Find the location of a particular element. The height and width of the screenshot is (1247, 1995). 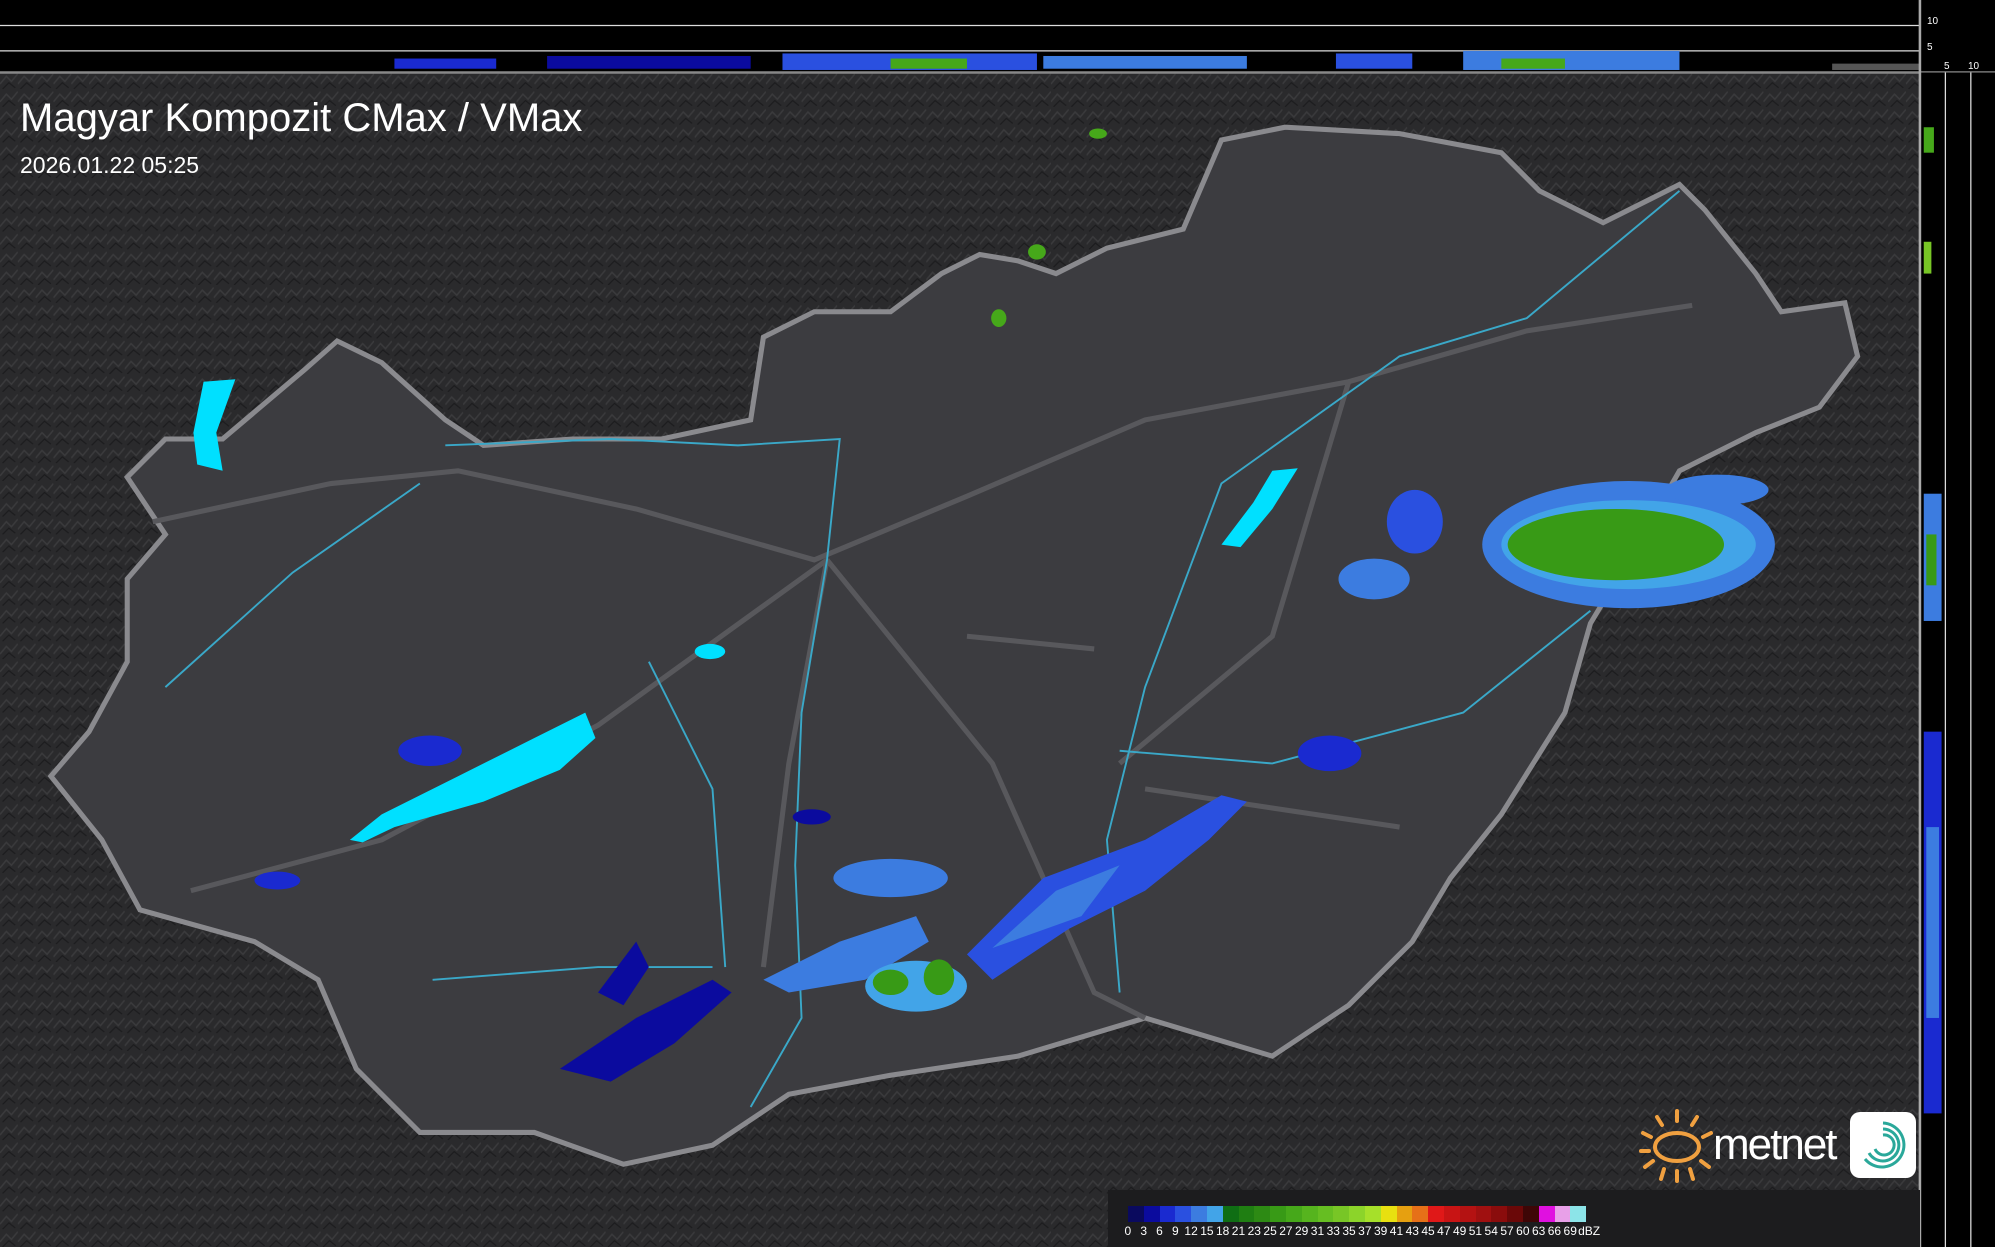

legend-tick: 69 is located at coordinates (1570, 1231).